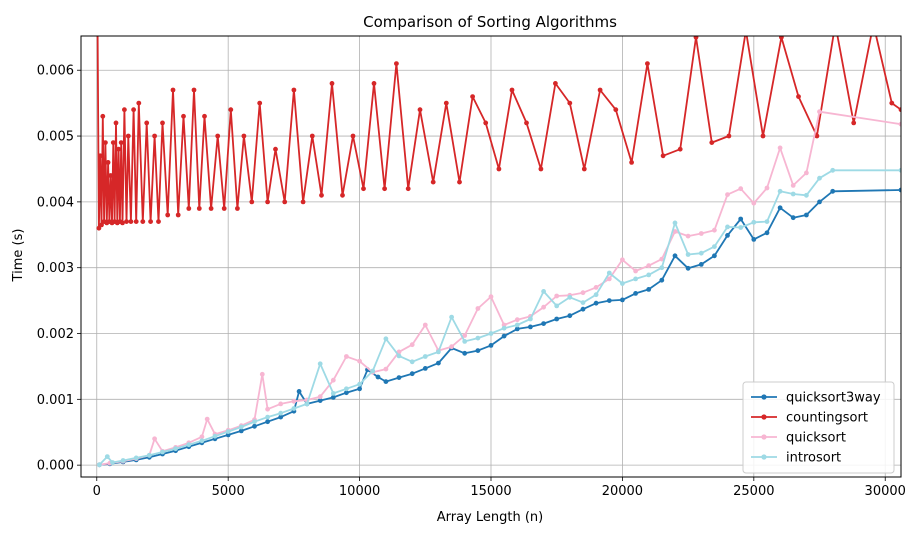 The image size is (920, 536). Describe the element at coordinates (764, 457) in the screenshot. I see `legend-marker-introsort` at that location.